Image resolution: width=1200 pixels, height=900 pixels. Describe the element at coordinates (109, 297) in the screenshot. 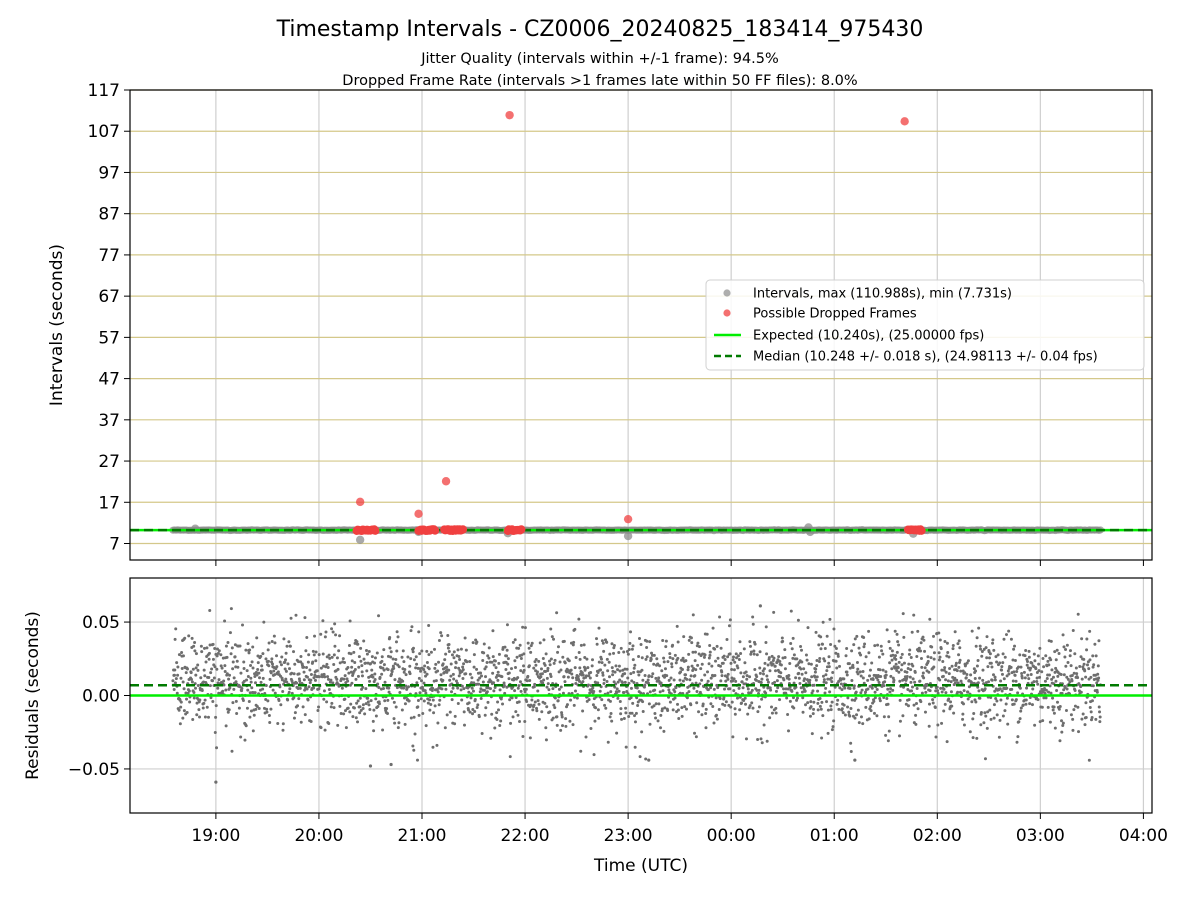

I see `top-ytick-label: 67` at that location.